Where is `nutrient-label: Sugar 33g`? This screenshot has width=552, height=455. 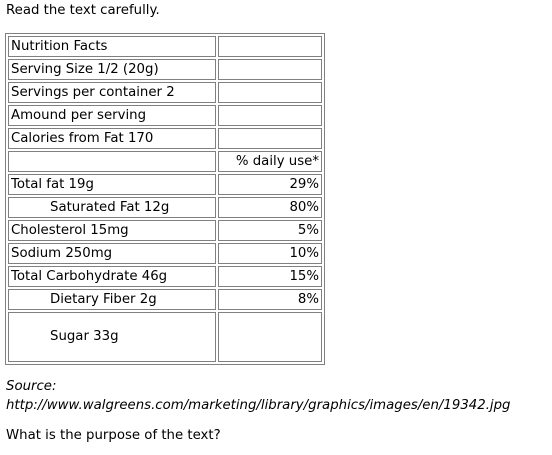
nutrient-label: Sugar 33g is located at coordinates (112, 337).